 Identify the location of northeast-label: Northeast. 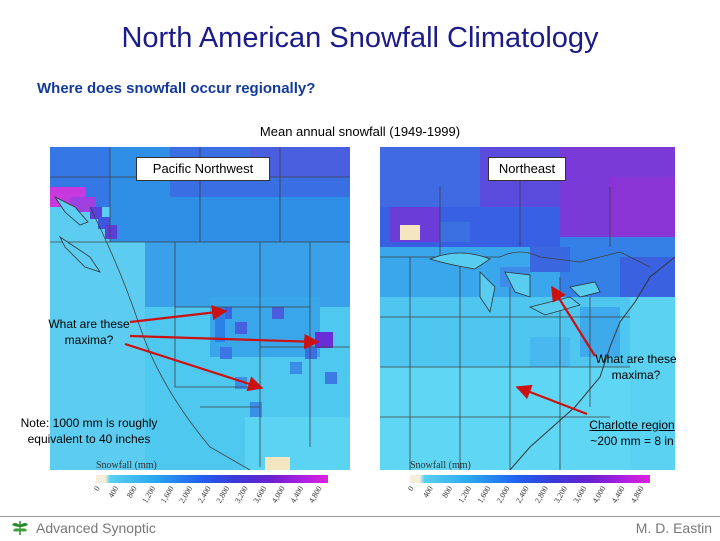
(527, 169).